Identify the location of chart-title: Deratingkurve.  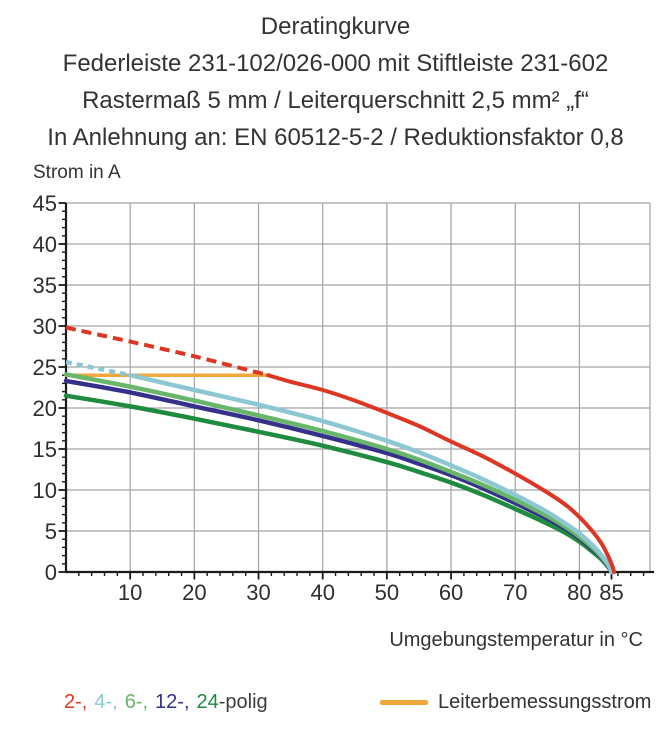
(335, 26).